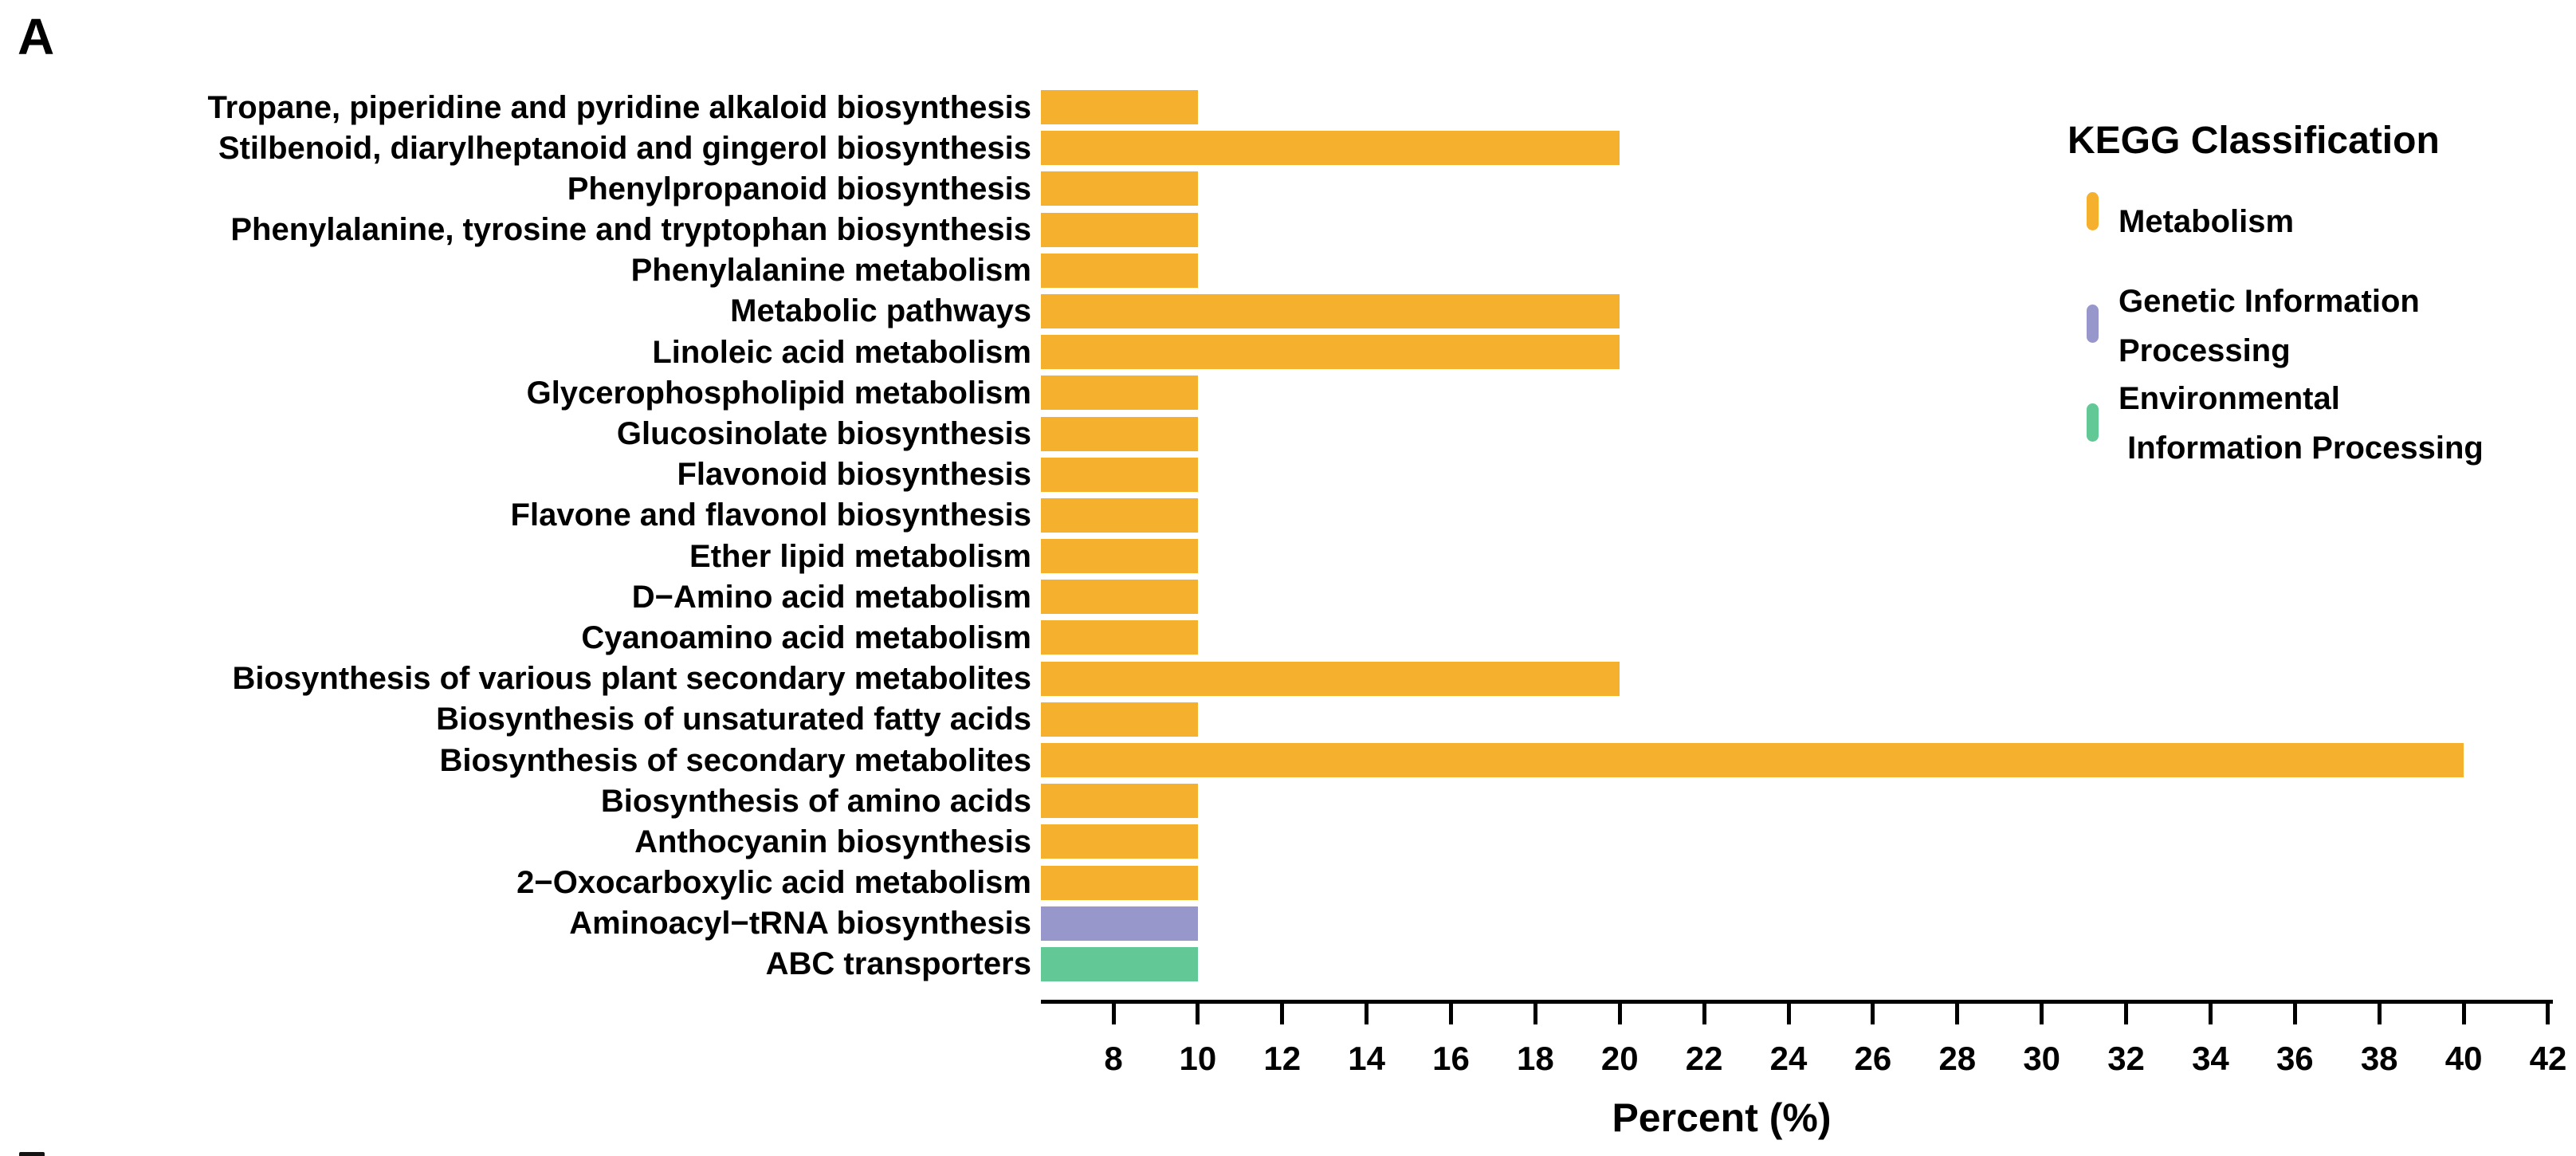 The image size is (2576, 1156). I want to click on category-label: Ether lipid metabolism, so click(860, 556).